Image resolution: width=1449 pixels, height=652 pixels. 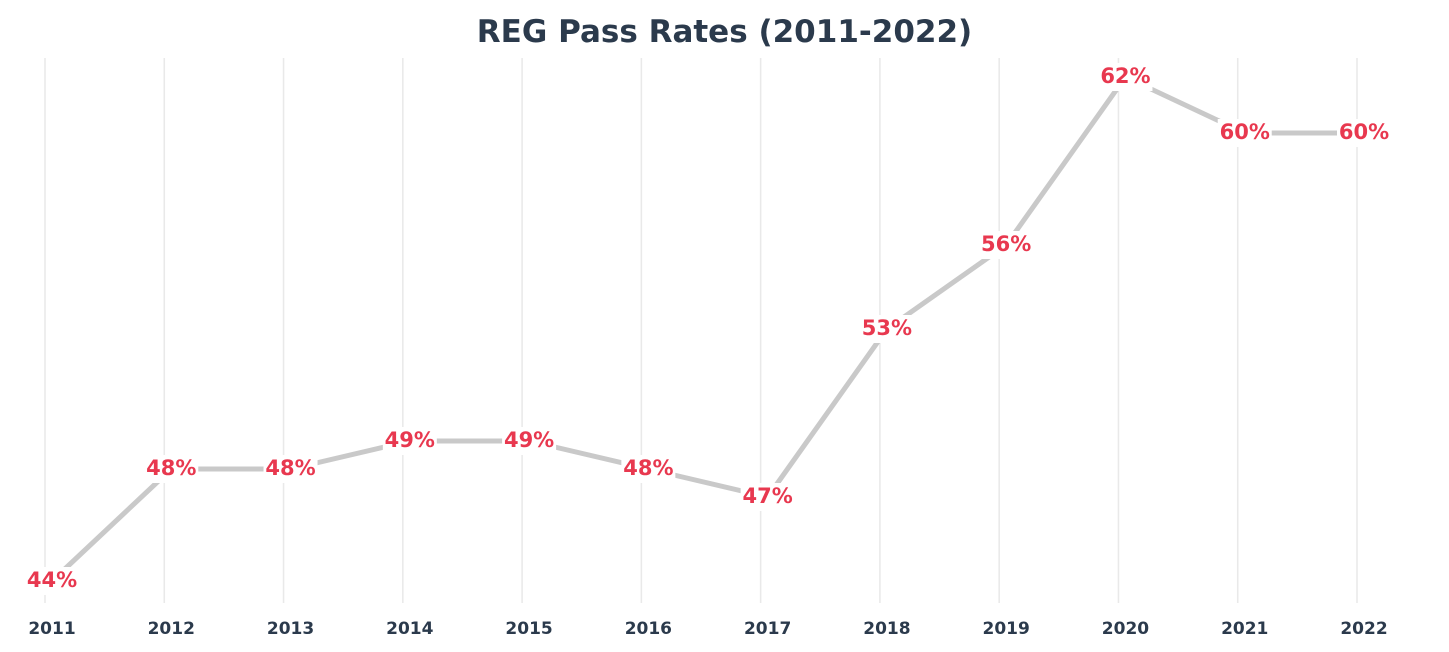 I want to click on data-label-bg-2014, so click(x=409, y=441).